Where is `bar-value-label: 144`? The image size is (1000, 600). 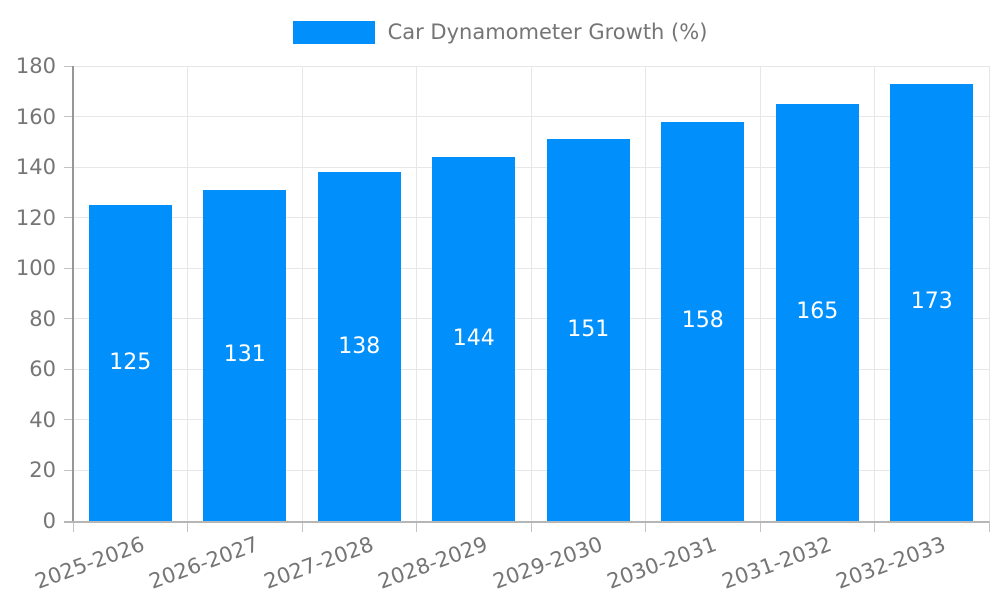 bar-value-label: 144 is located at coordinates (473, 338).